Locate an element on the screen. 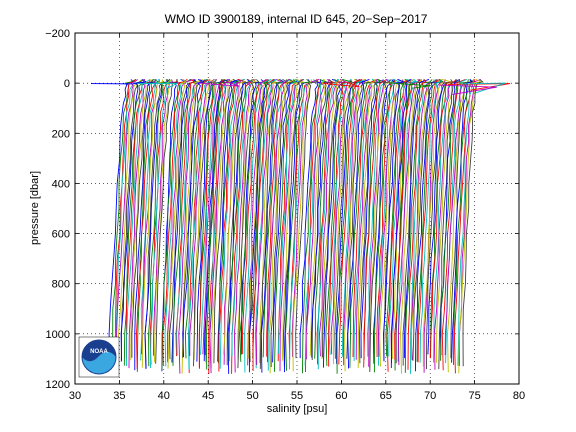  y-tick-label: 400 is located at coordinates (61, 184).